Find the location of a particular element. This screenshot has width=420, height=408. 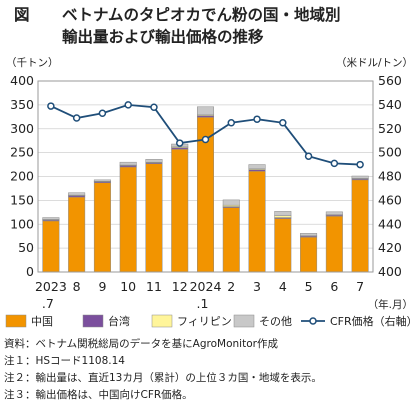

note-2: 注２：輸出量は、直近13カ月（累計）の上位３カ国・地域を表示。 is located at coordinates (163, 377).